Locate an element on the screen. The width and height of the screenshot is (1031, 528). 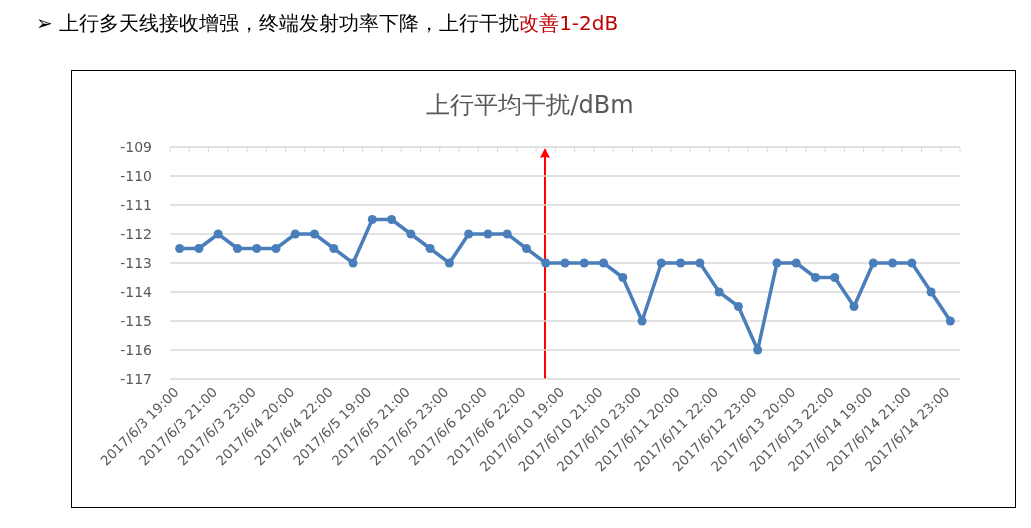
y-tick-label: -111 is located at coordinates (136, 205).